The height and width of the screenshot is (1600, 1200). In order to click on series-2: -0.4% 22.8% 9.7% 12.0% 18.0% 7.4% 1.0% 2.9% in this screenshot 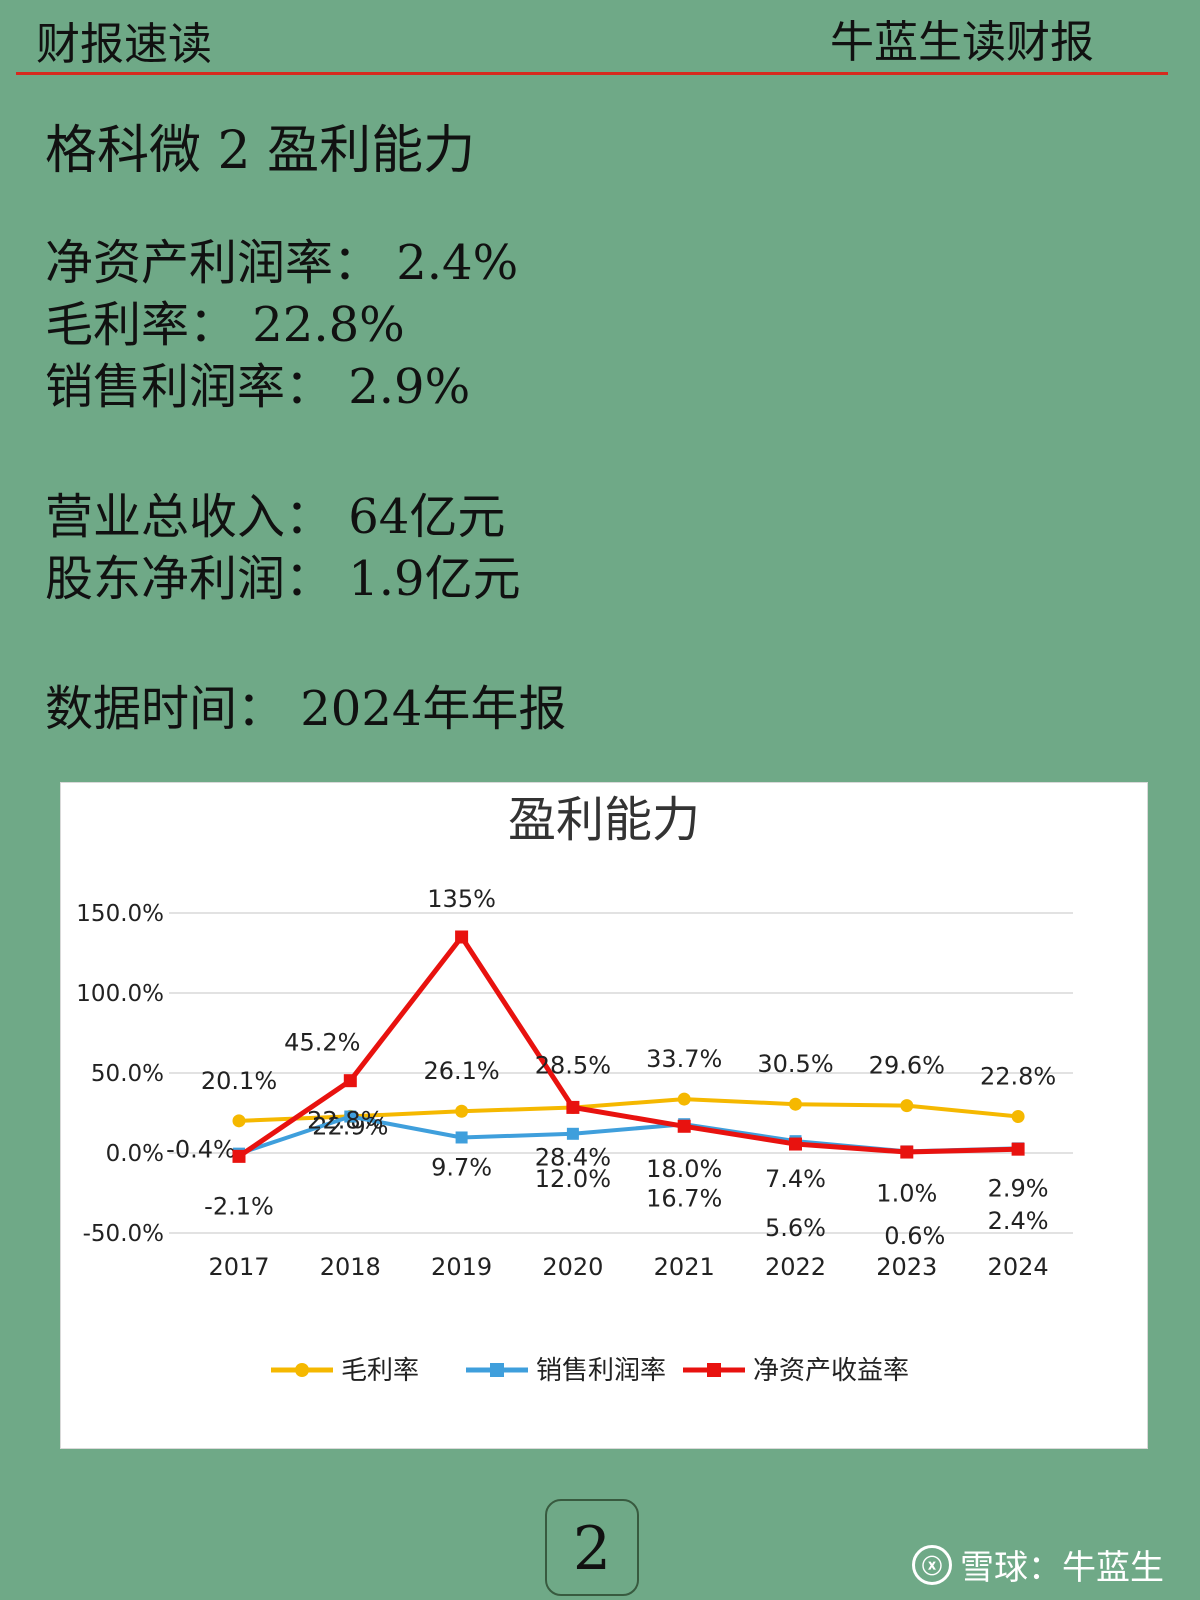, I will do `click(607, 1157)`.